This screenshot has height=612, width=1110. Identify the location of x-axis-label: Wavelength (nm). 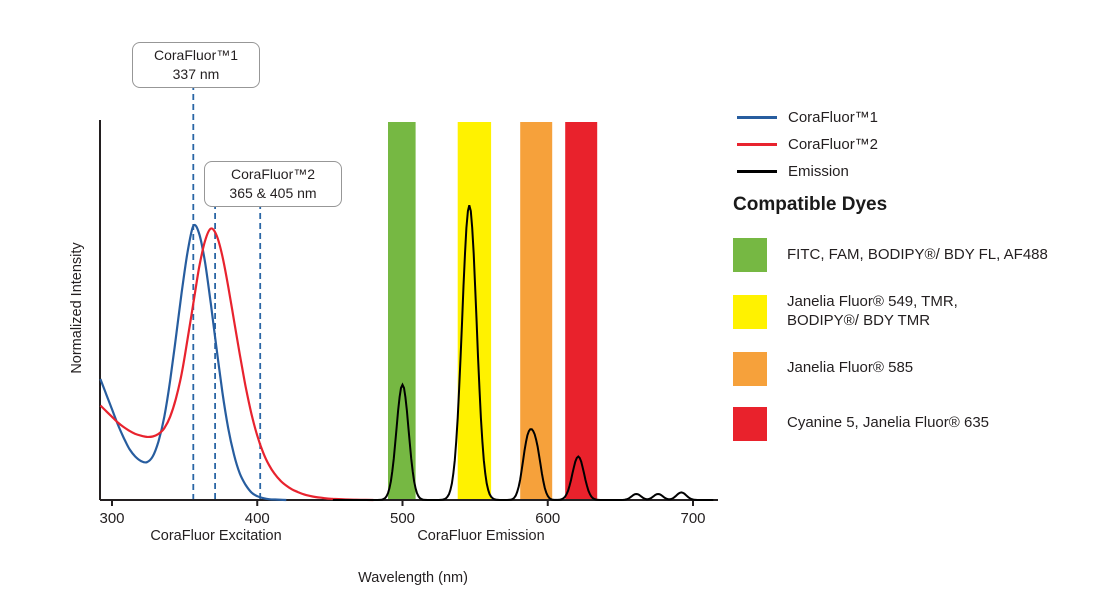
(413, 578).